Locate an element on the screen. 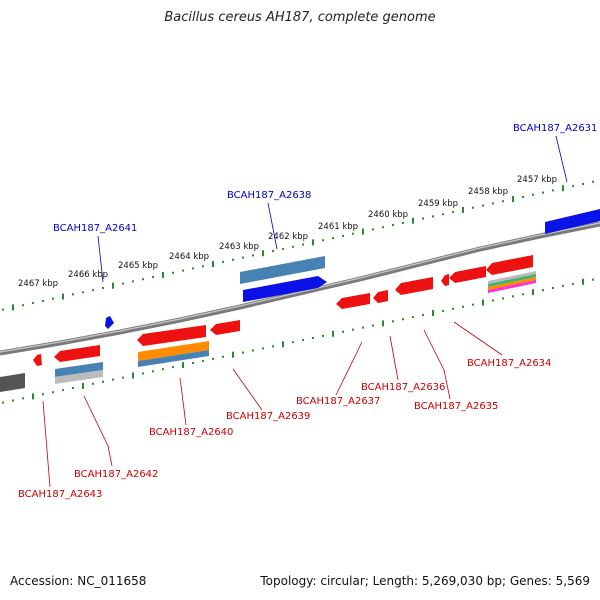  kbp-label: 2458 kbp is located at coordinates (488, 192).